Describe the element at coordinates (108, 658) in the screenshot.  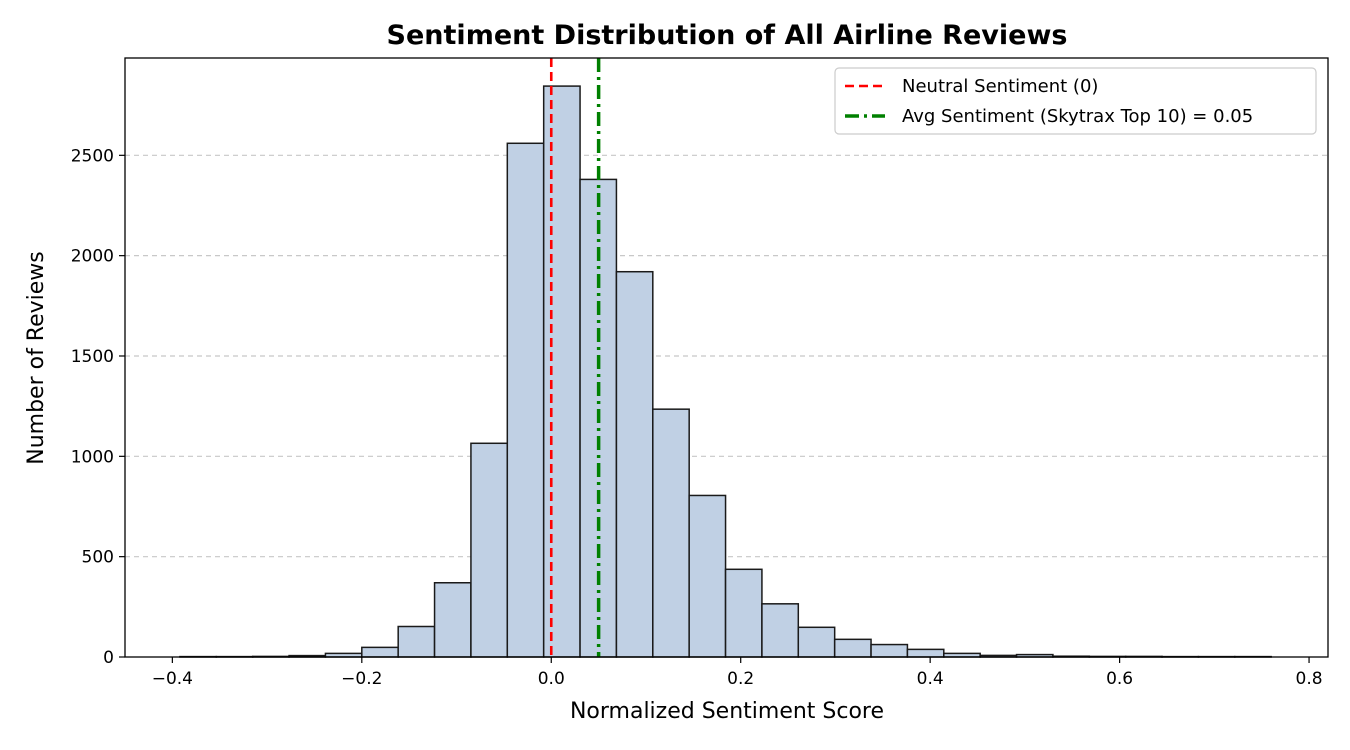
I see `y-tick-label: 0` at that location.